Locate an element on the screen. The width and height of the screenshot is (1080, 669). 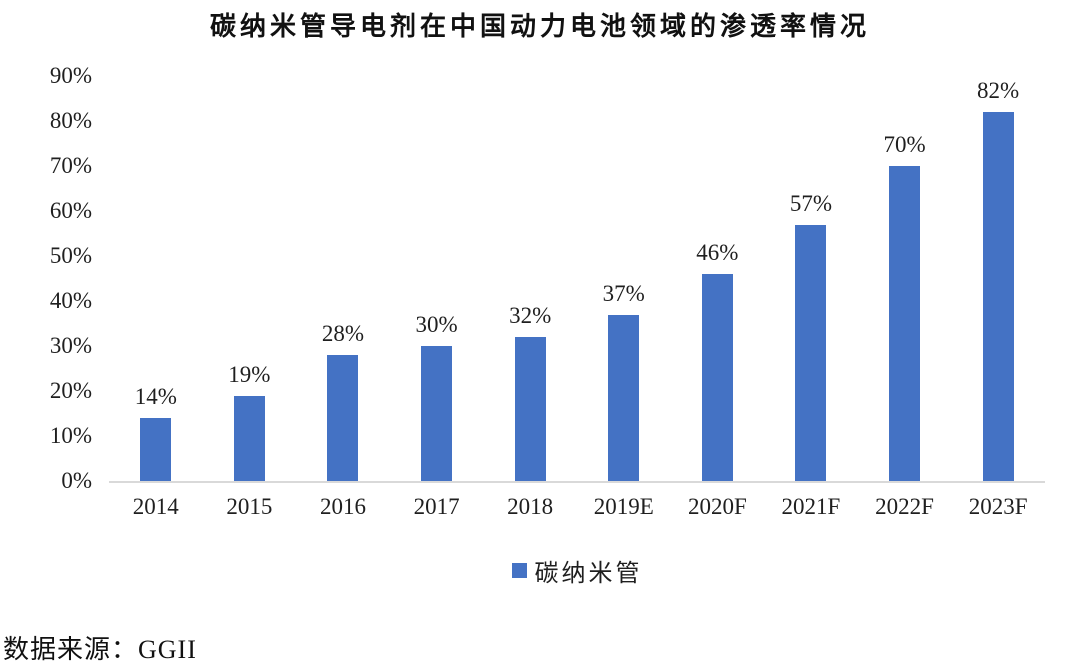
x-axis-label: 2014 is located at coordinates (155, 506).